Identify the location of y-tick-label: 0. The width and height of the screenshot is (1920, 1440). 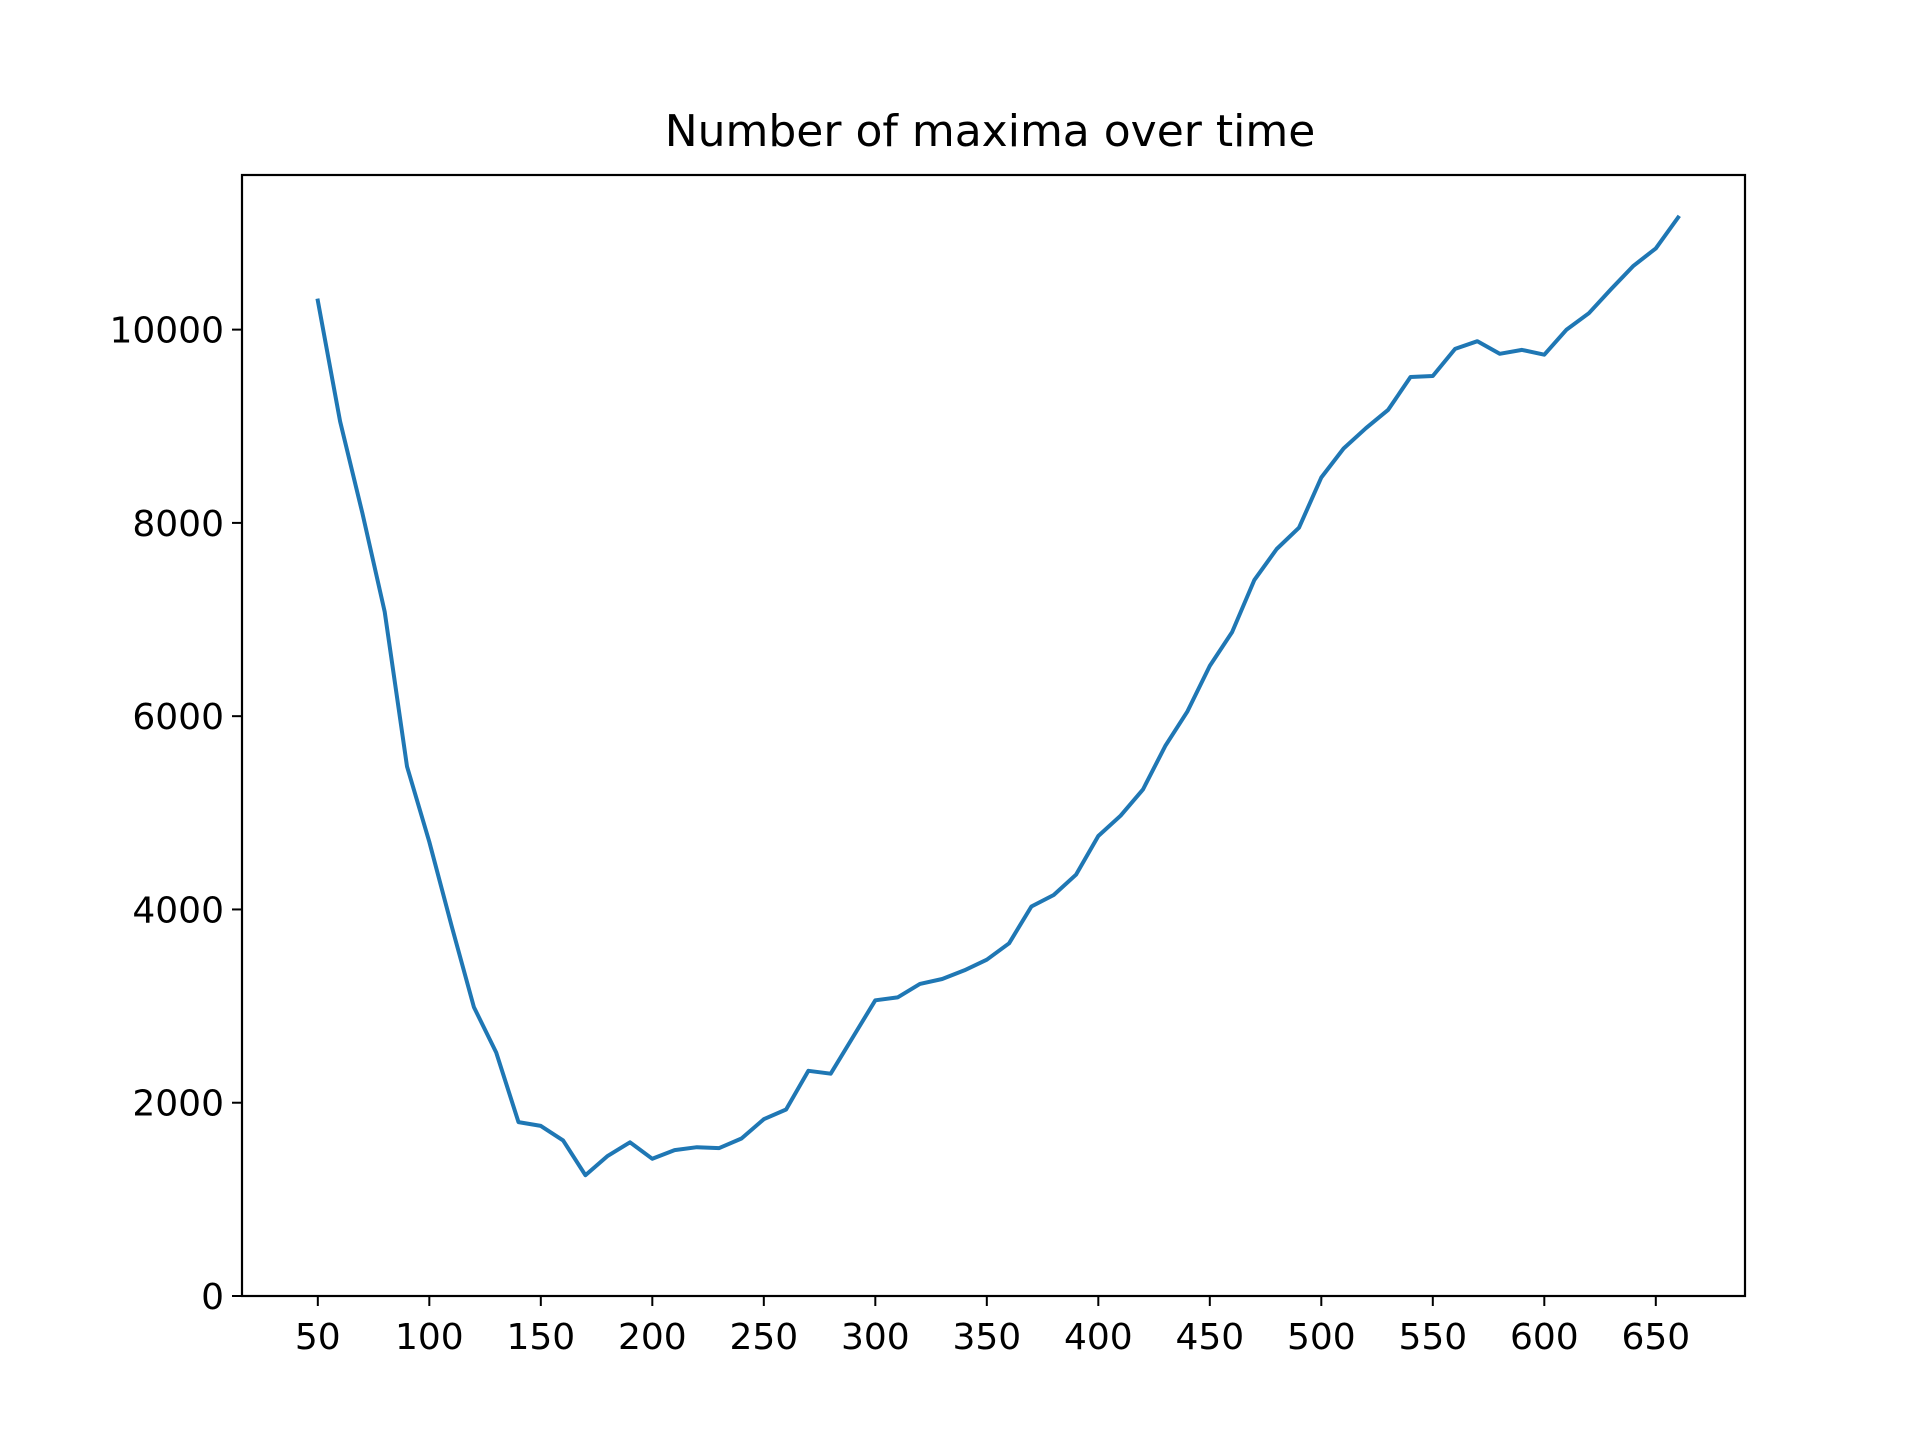
(212, 1297).